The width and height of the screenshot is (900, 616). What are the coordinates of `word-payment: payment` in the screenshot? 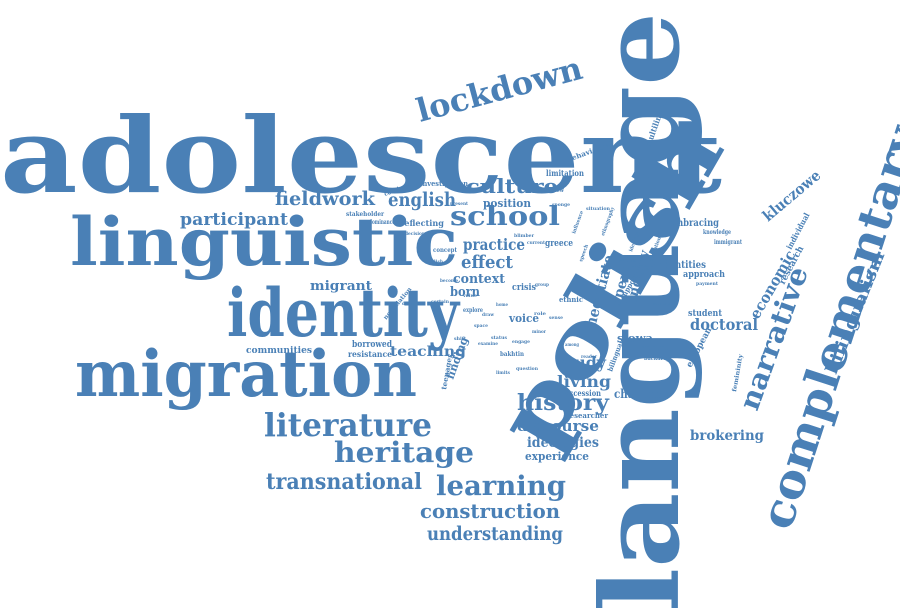 It's located at (707, 284).